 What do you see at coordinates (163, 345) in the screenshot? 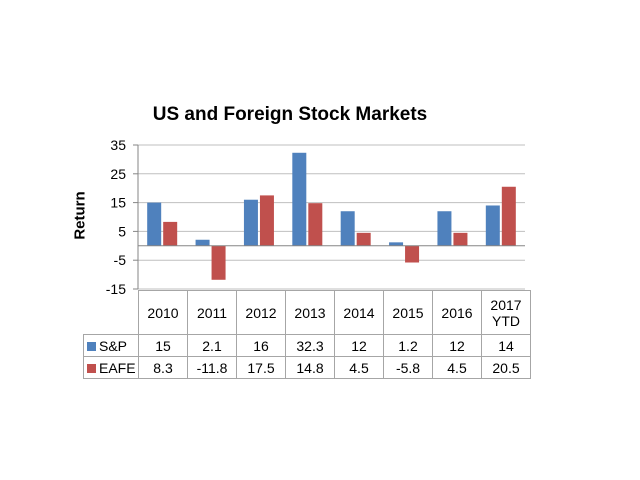
I see `data-value-cell: 15` at bounding box center [163, 345].